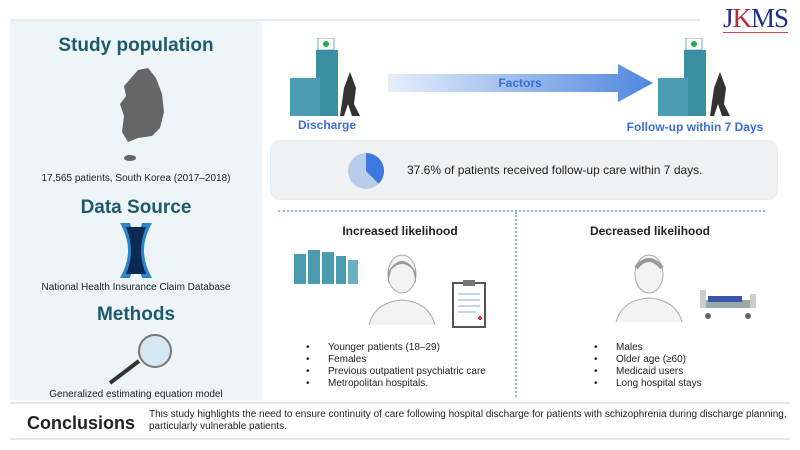  Describe the element at coordinates (407, 348) in the screenshot. I see `list-item: Younger patients (18–29)` at that location.